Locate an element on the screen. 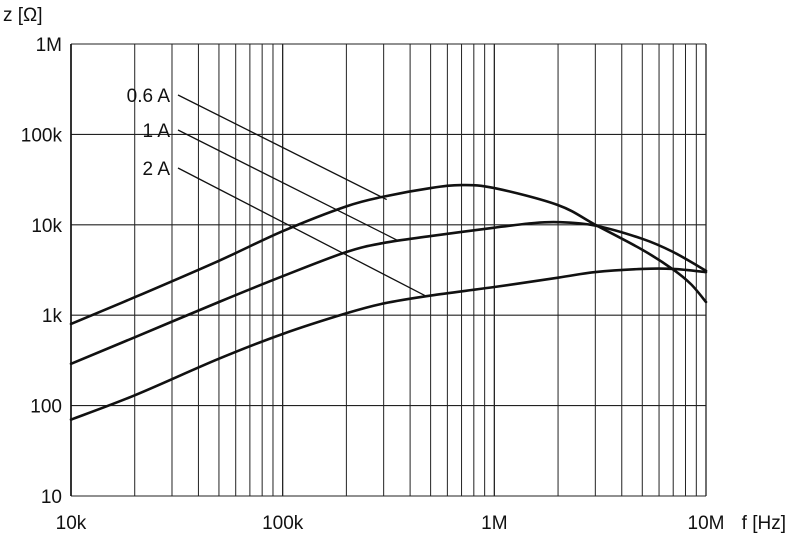 The height and width of the screenshot is (541, 790). x-axis-title: f [Hz] is located at coordinates (764, 523).